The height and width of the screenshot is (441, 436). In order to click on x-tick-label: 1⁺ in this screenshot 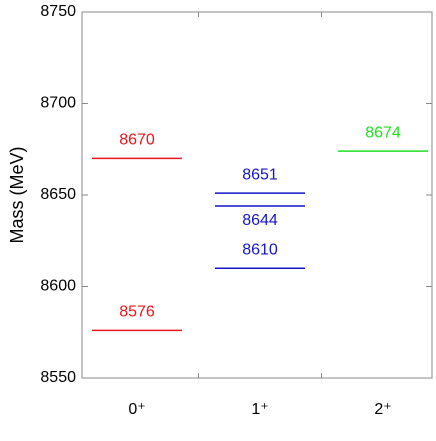, I will do `click(259, 409)`.